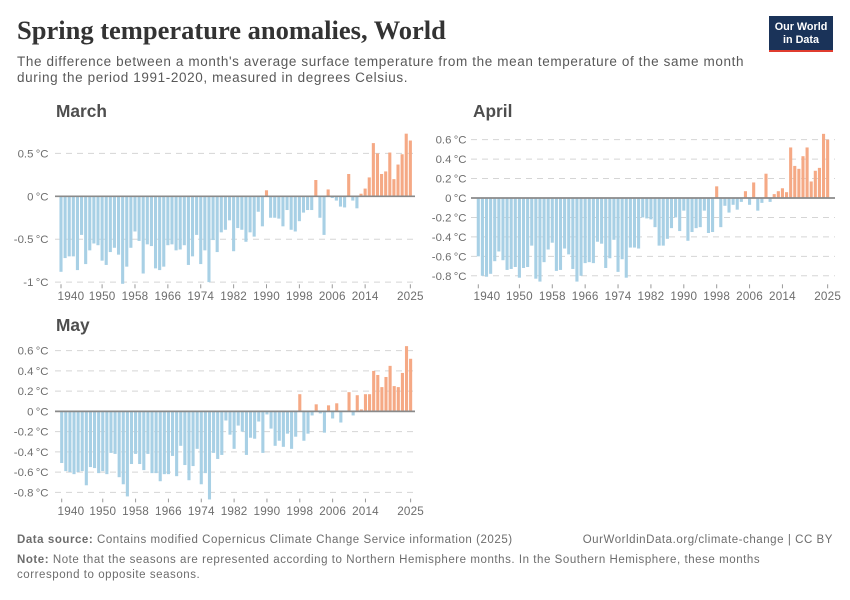 This screenshot has height=600, width=850. I want to click on svg-text: April, so click(492, 111).